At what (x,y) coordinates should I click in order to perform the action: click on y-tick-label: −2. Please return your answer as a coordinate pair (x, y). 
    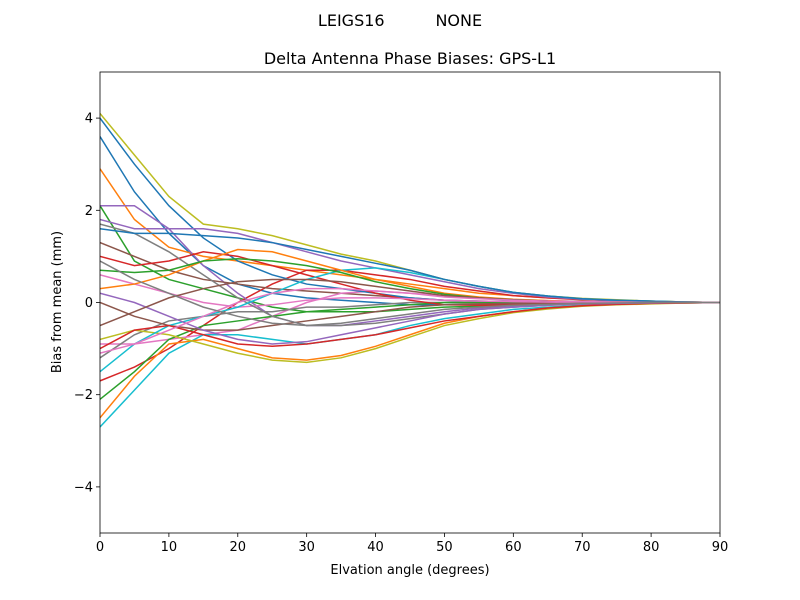
    Looking at the image, I should click on (83, 395).